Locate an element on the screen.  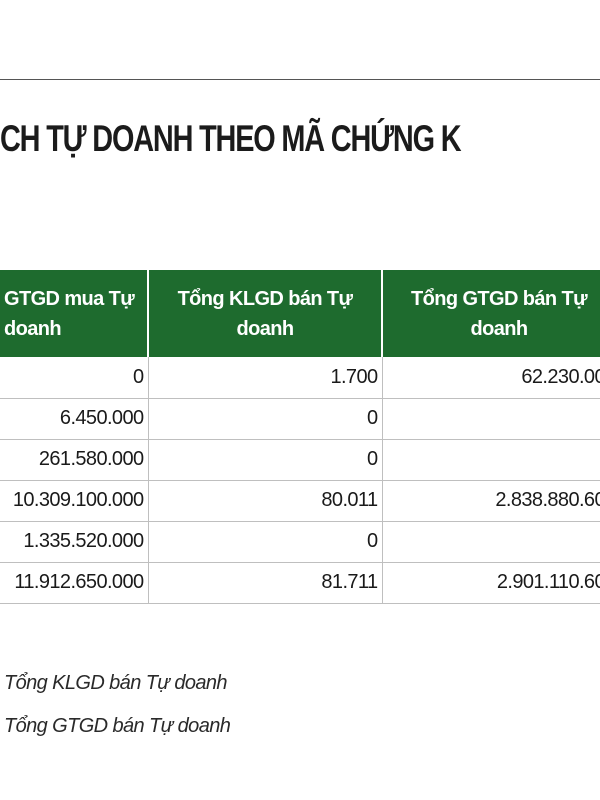
cell-gtgd-mua: 6.450.000 is located at coordinates (74, 419).